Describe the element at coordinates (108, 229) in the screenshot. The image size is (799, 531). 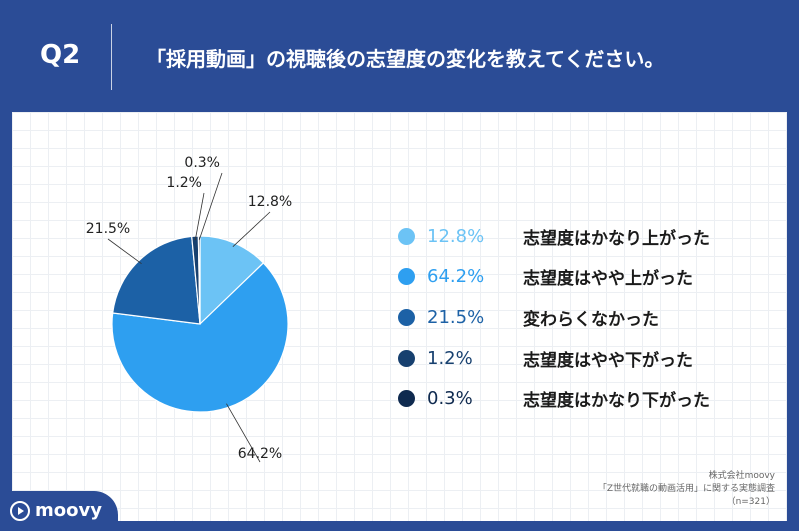
I see `slice-percent-label: 21.5%` at that location.